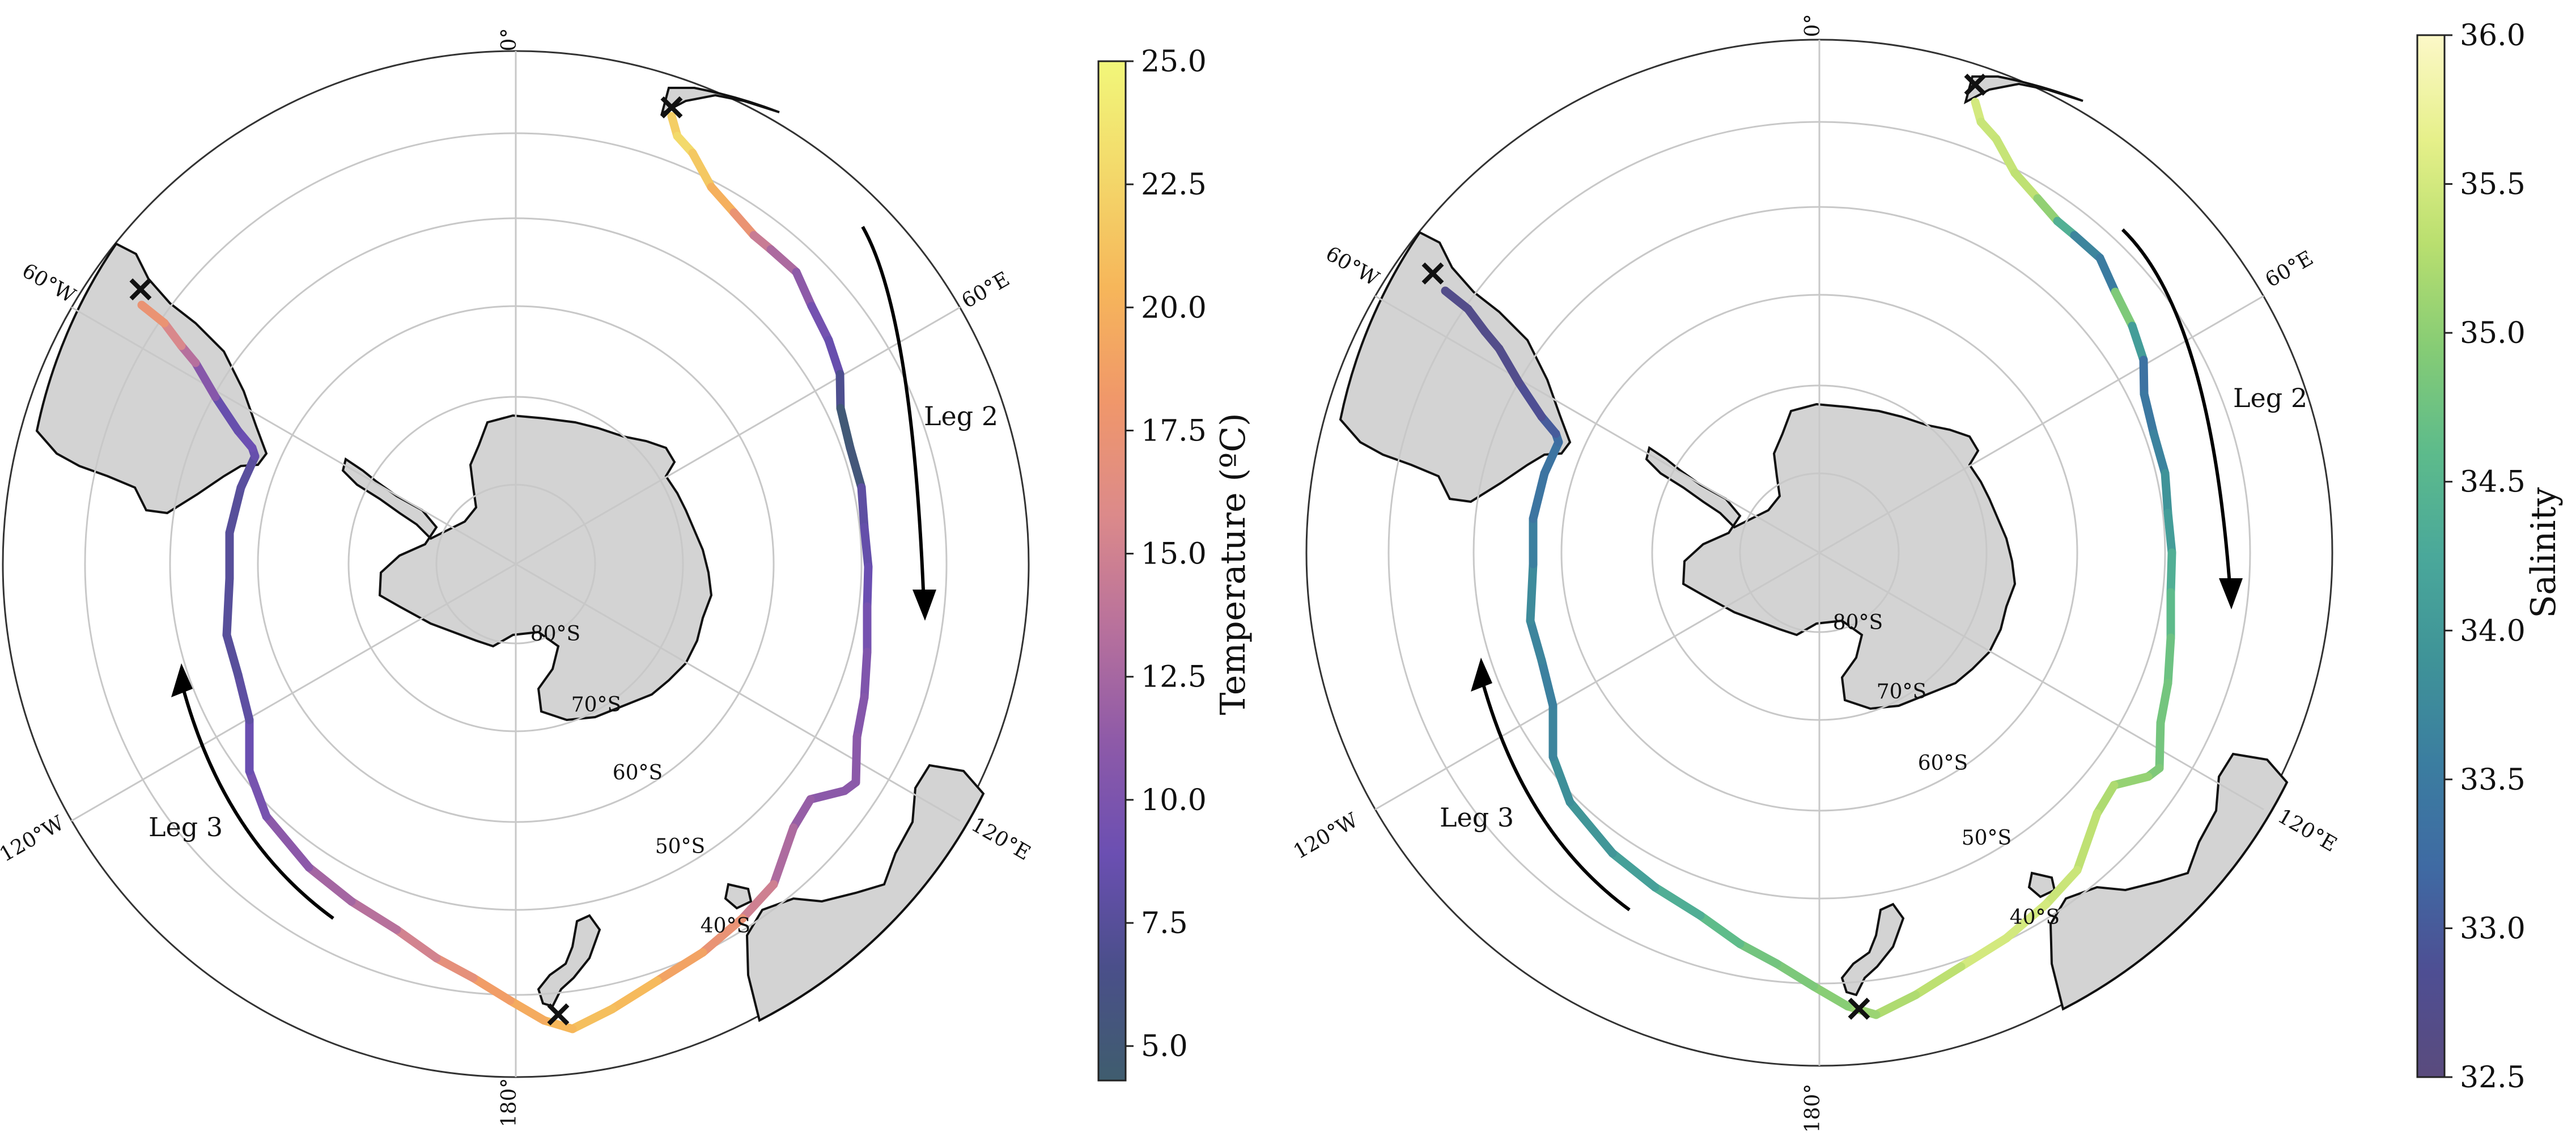  I want to click on lon-label-60w: 60°W, so click(1352, 266).